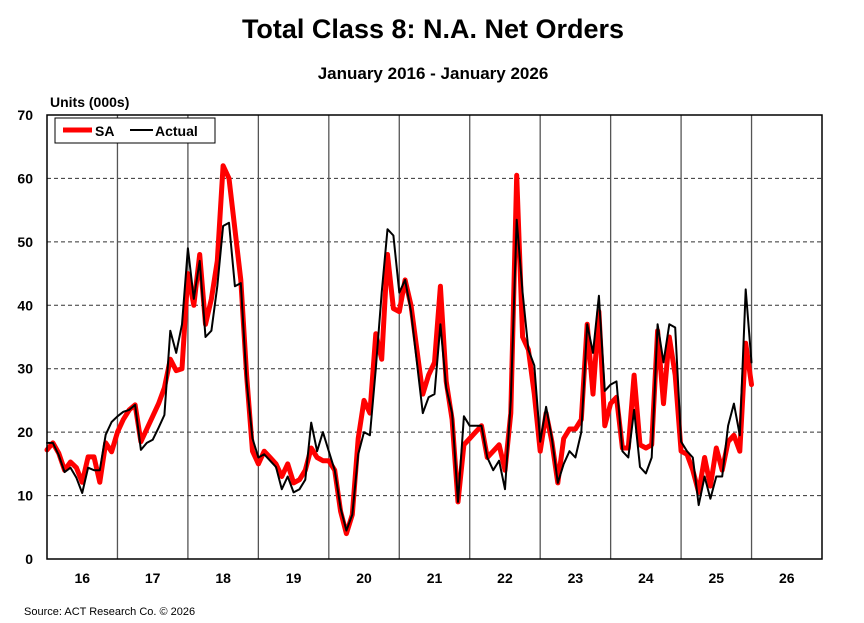  Describe the element at coordinates (25, 496) in the screenshot. I see `y-tick-label: 10` at that location.